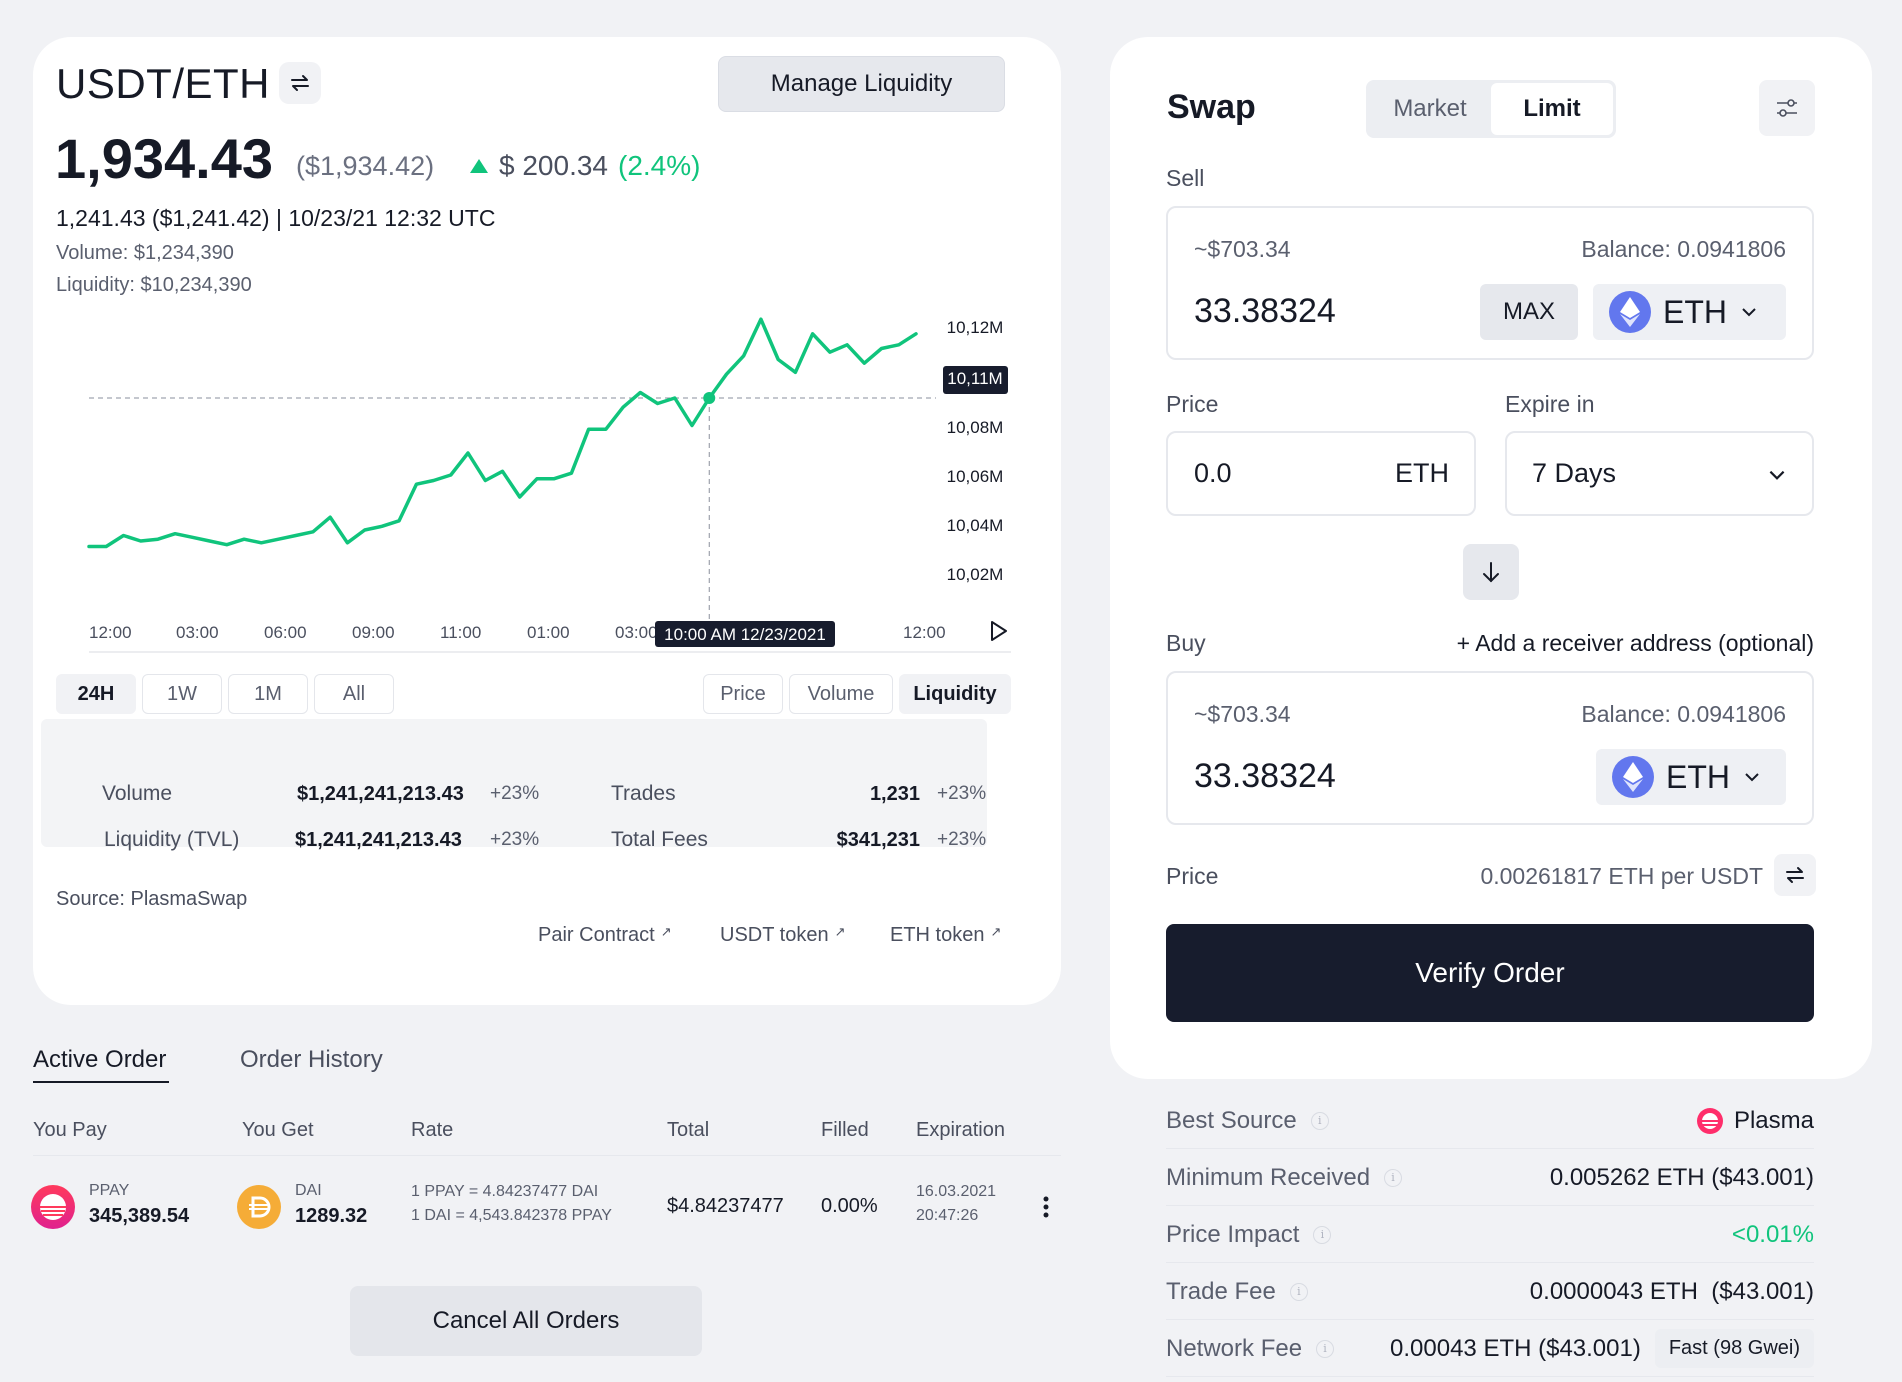 The height and width of the screenshot is (1382, 1902). I want to click on flip-direction-button, so click(1491, 572).